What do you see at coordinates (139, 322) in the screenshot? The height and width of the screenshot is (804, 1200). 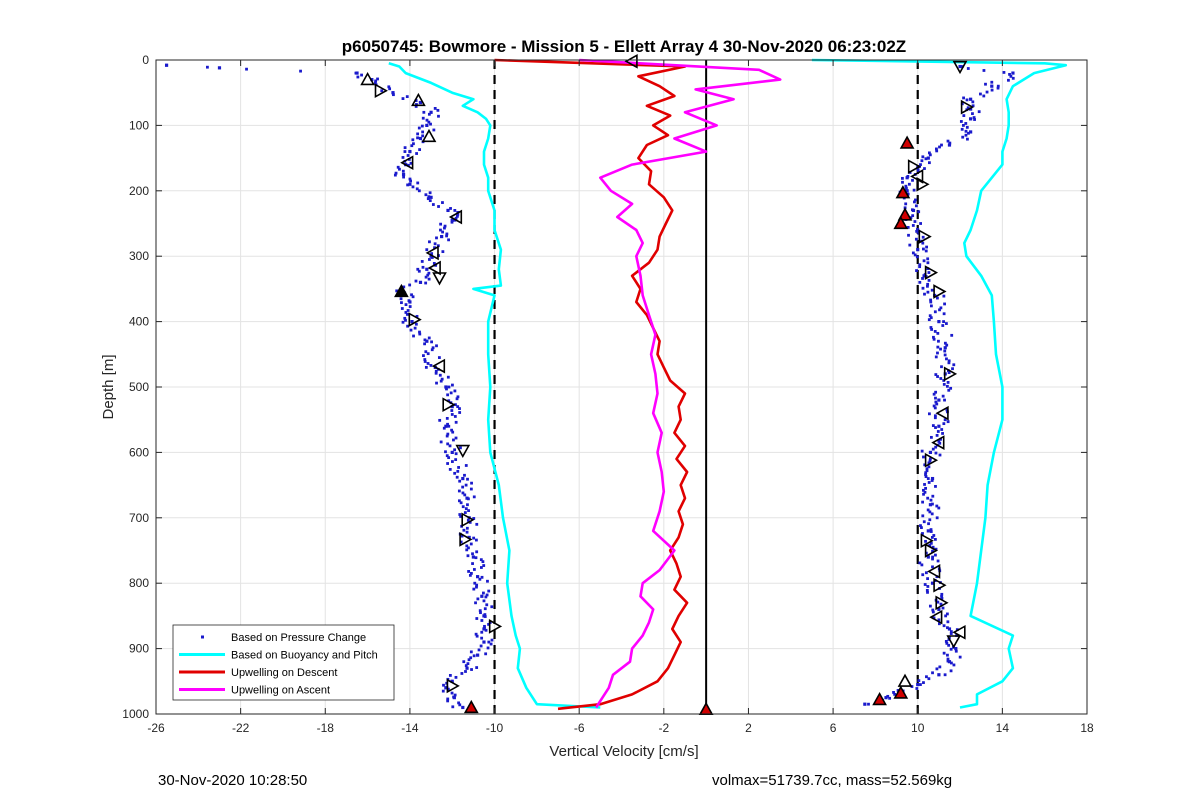 I see `y-tick-label: 400` at bounding box center [139, 322].